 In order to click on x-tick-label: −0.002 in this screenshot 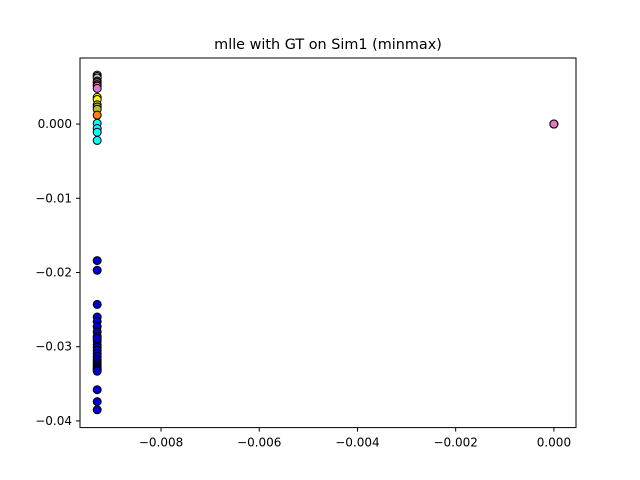, I will do `click(455, 443)`.